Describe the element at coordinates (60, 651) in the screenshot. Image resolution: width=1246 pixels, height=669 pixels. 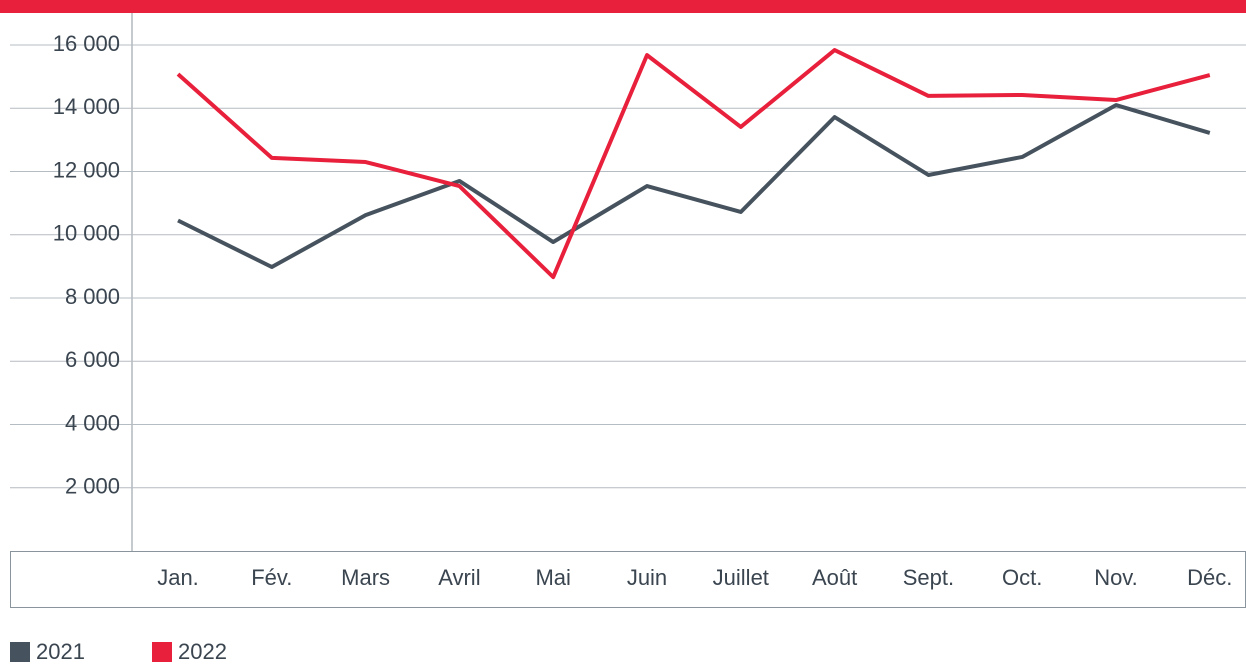
I see `legend-label: 2021` at that location.